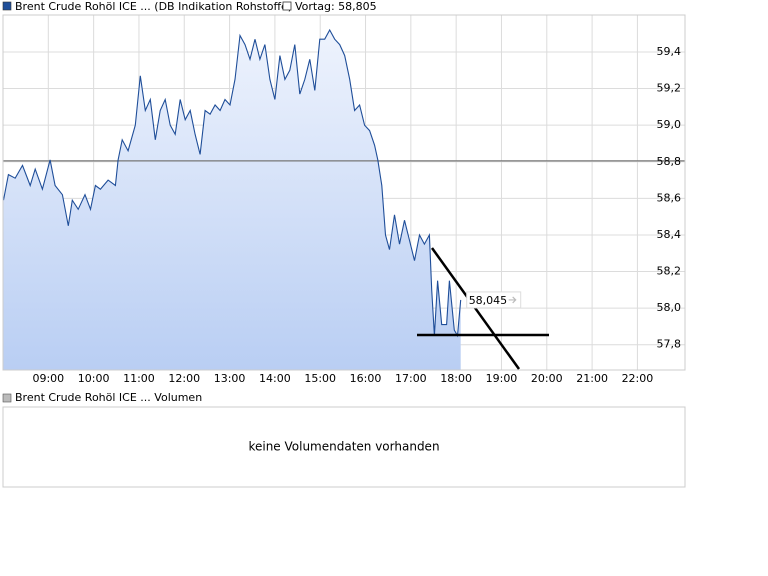 The height and width of the screenshot is (576, 768). I want to click on y-tick-label: 59,0, so click(669, 124).